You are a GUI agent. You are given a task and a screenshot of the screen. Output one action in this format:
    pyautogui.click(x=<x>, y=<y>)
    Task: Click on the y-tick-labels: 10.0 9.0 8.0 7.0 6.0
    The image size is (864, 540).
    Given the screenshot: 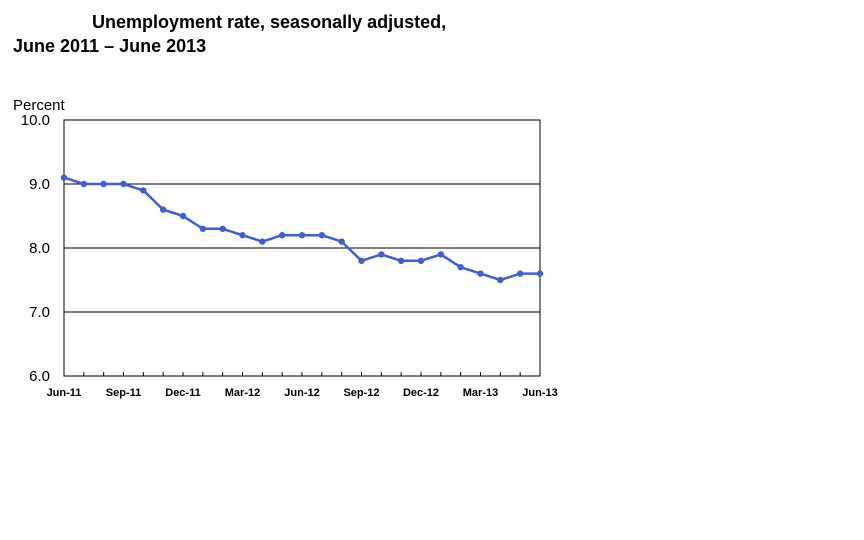 What is the action you would take?
    pyautogui.click(x=35, y=248)
    